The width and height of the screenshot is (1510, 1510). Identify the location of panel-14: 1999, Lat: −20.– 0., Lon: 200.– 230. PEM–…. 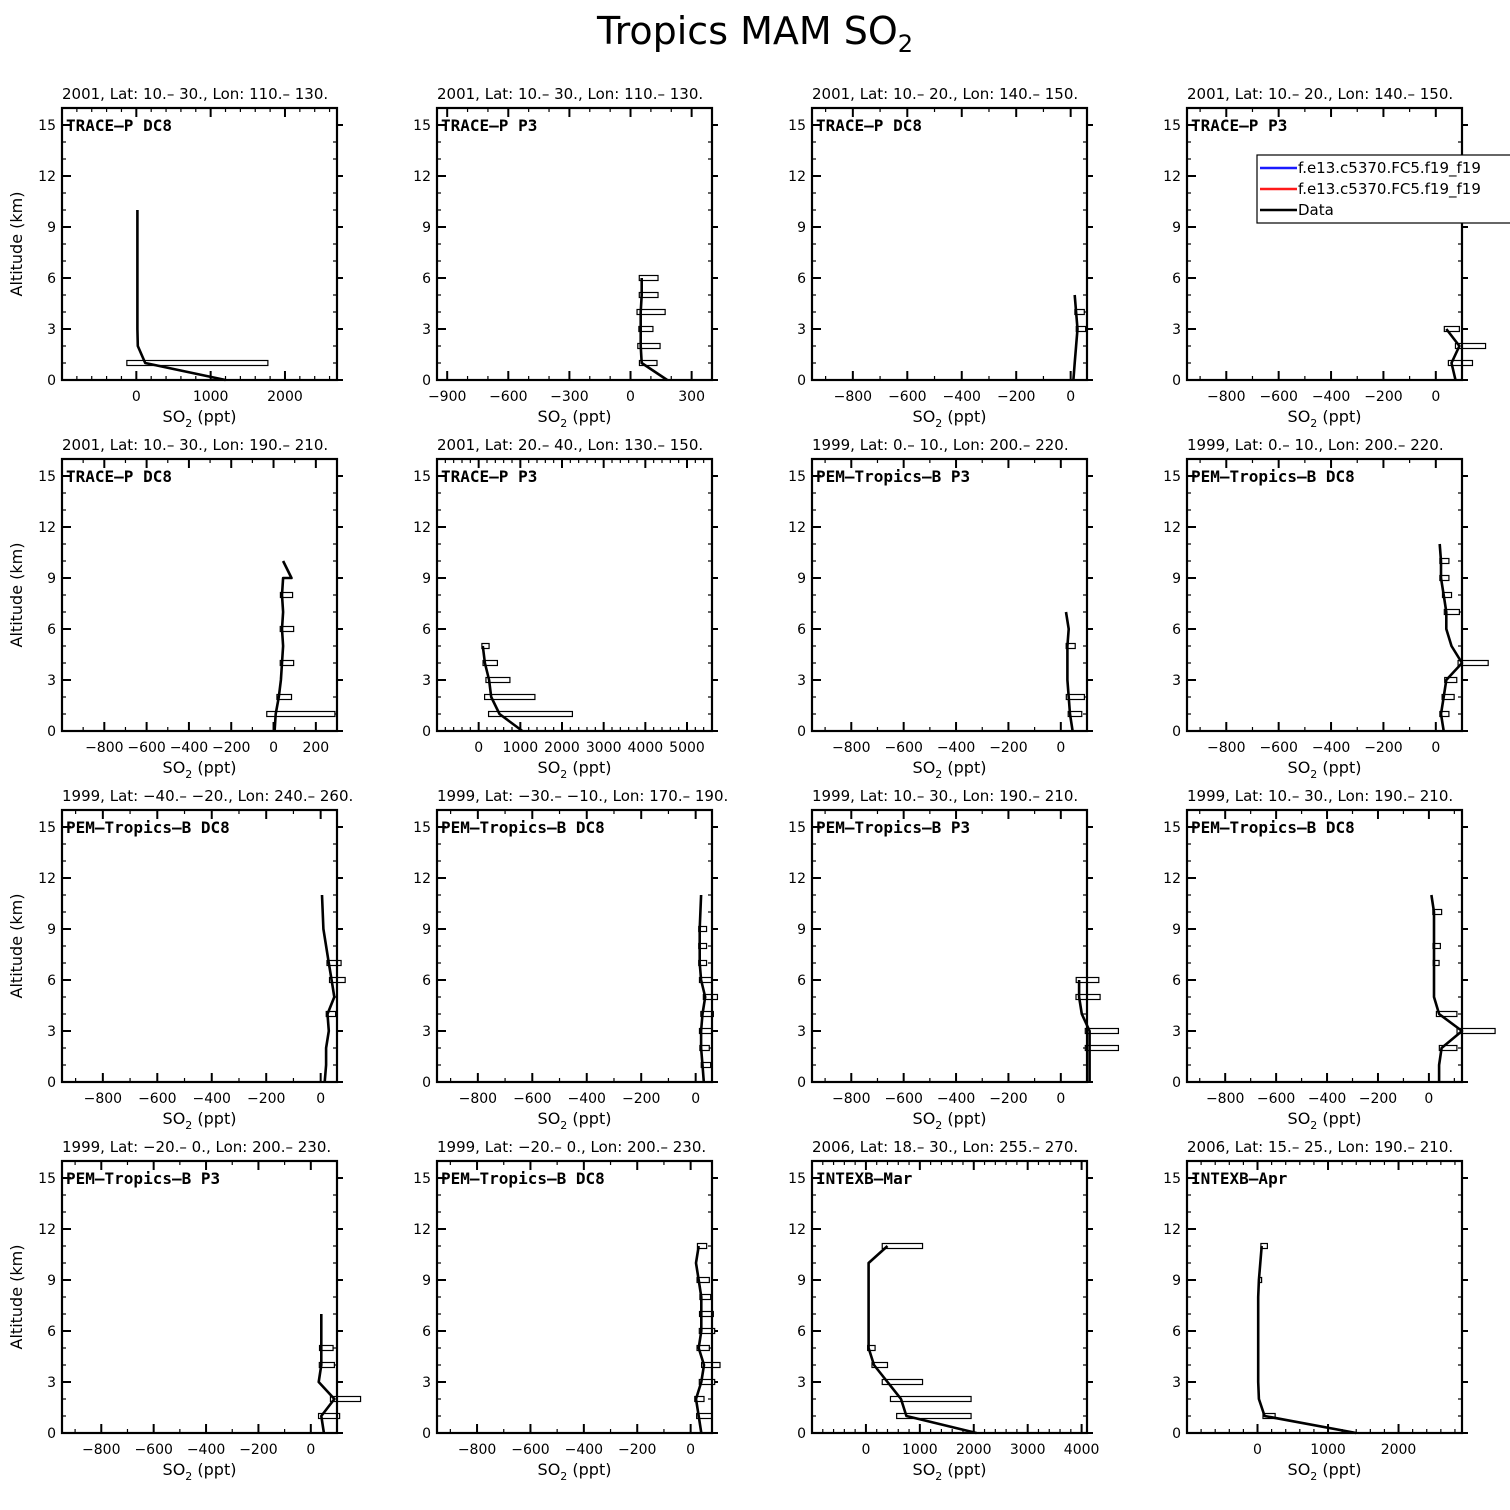
(567, 1310).